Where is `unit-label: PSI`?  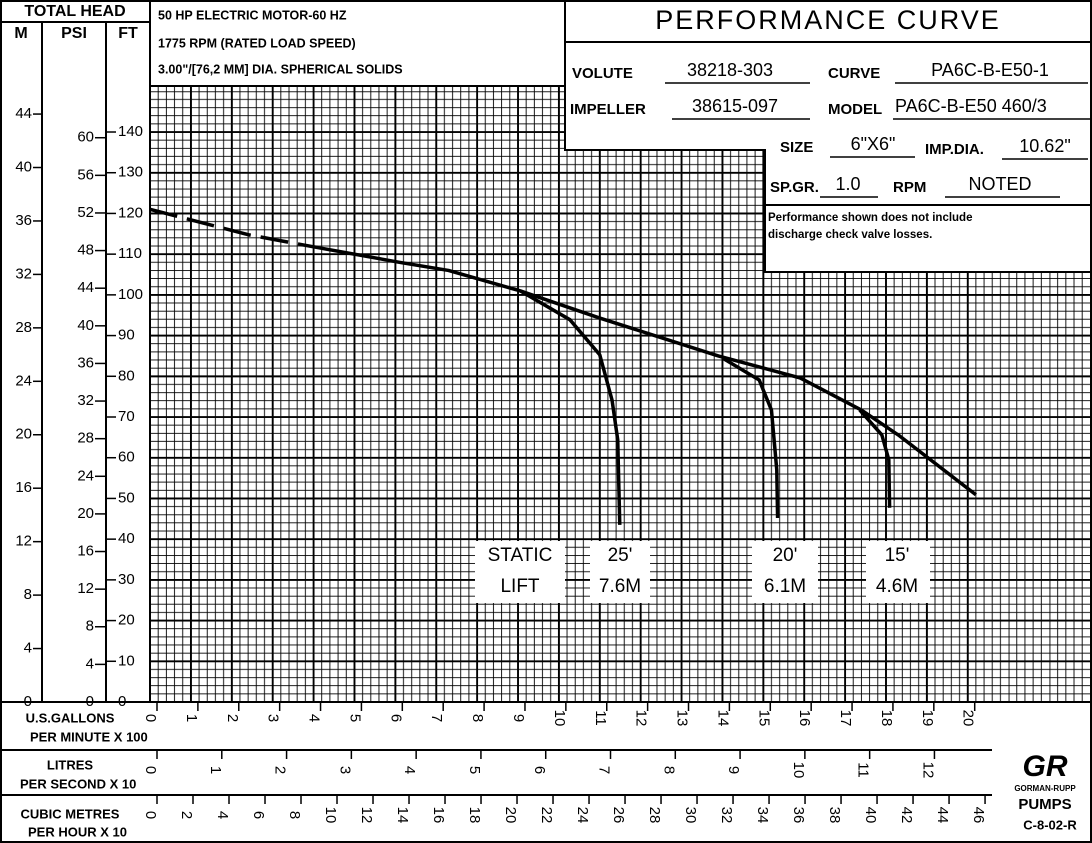
unit-label: PSI is located at coordinates (74, 33).